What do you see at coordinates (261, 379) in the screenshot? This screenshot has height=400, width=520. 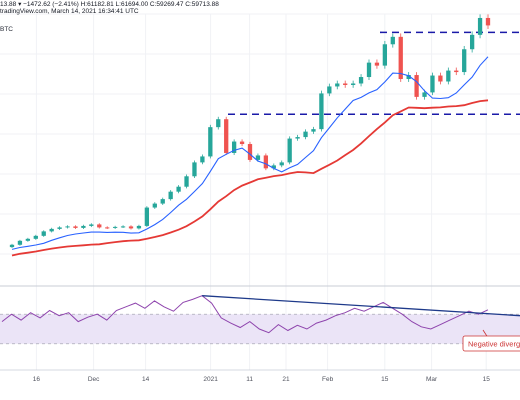 I see `x-axis-ticks: 16 Dec 14 2021 11 21 Feb 15 Mar 15` at bounding box center [261, 379].